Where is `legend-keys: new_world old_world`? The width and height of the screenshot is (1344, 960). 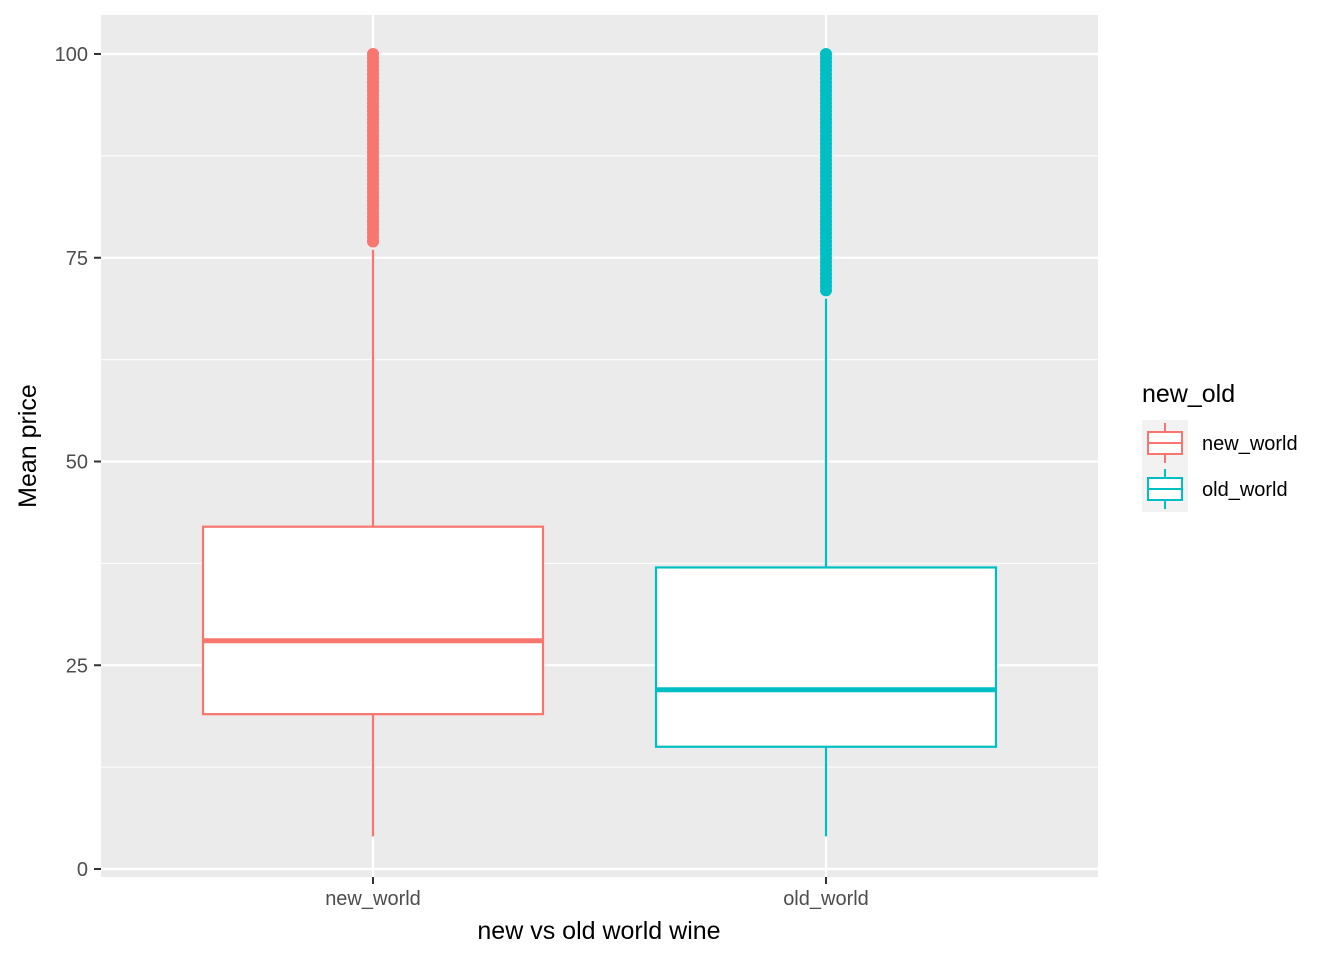 legend-keys: new_world old_world is located at coordinates (1220, 466).